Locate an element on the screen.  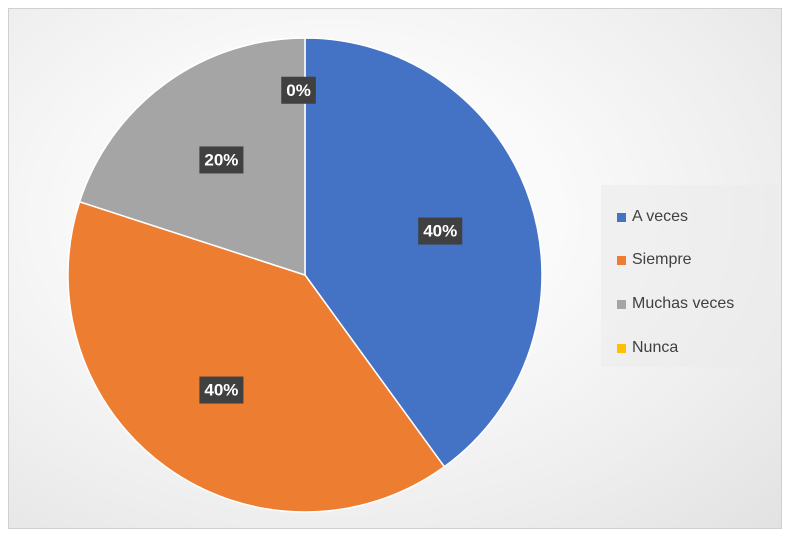
legend-label-a-veces: A veces is located at coordinates (660, 216).